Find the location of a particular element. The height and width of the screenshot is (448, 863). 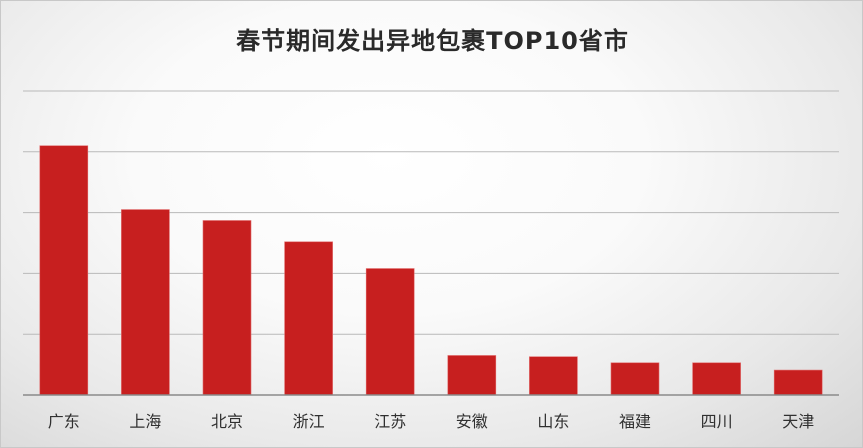

x-tick-label: 江苏 is located at coordinates (390, 421).